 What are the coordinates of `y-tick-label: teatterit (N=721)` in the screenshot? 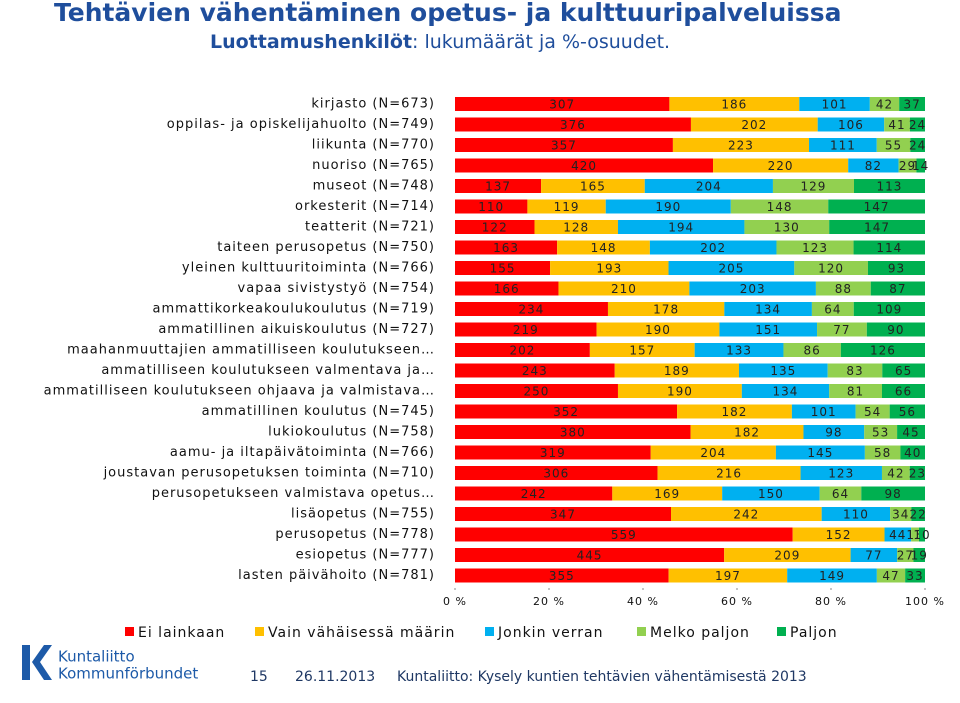 It's located at (370, 227).